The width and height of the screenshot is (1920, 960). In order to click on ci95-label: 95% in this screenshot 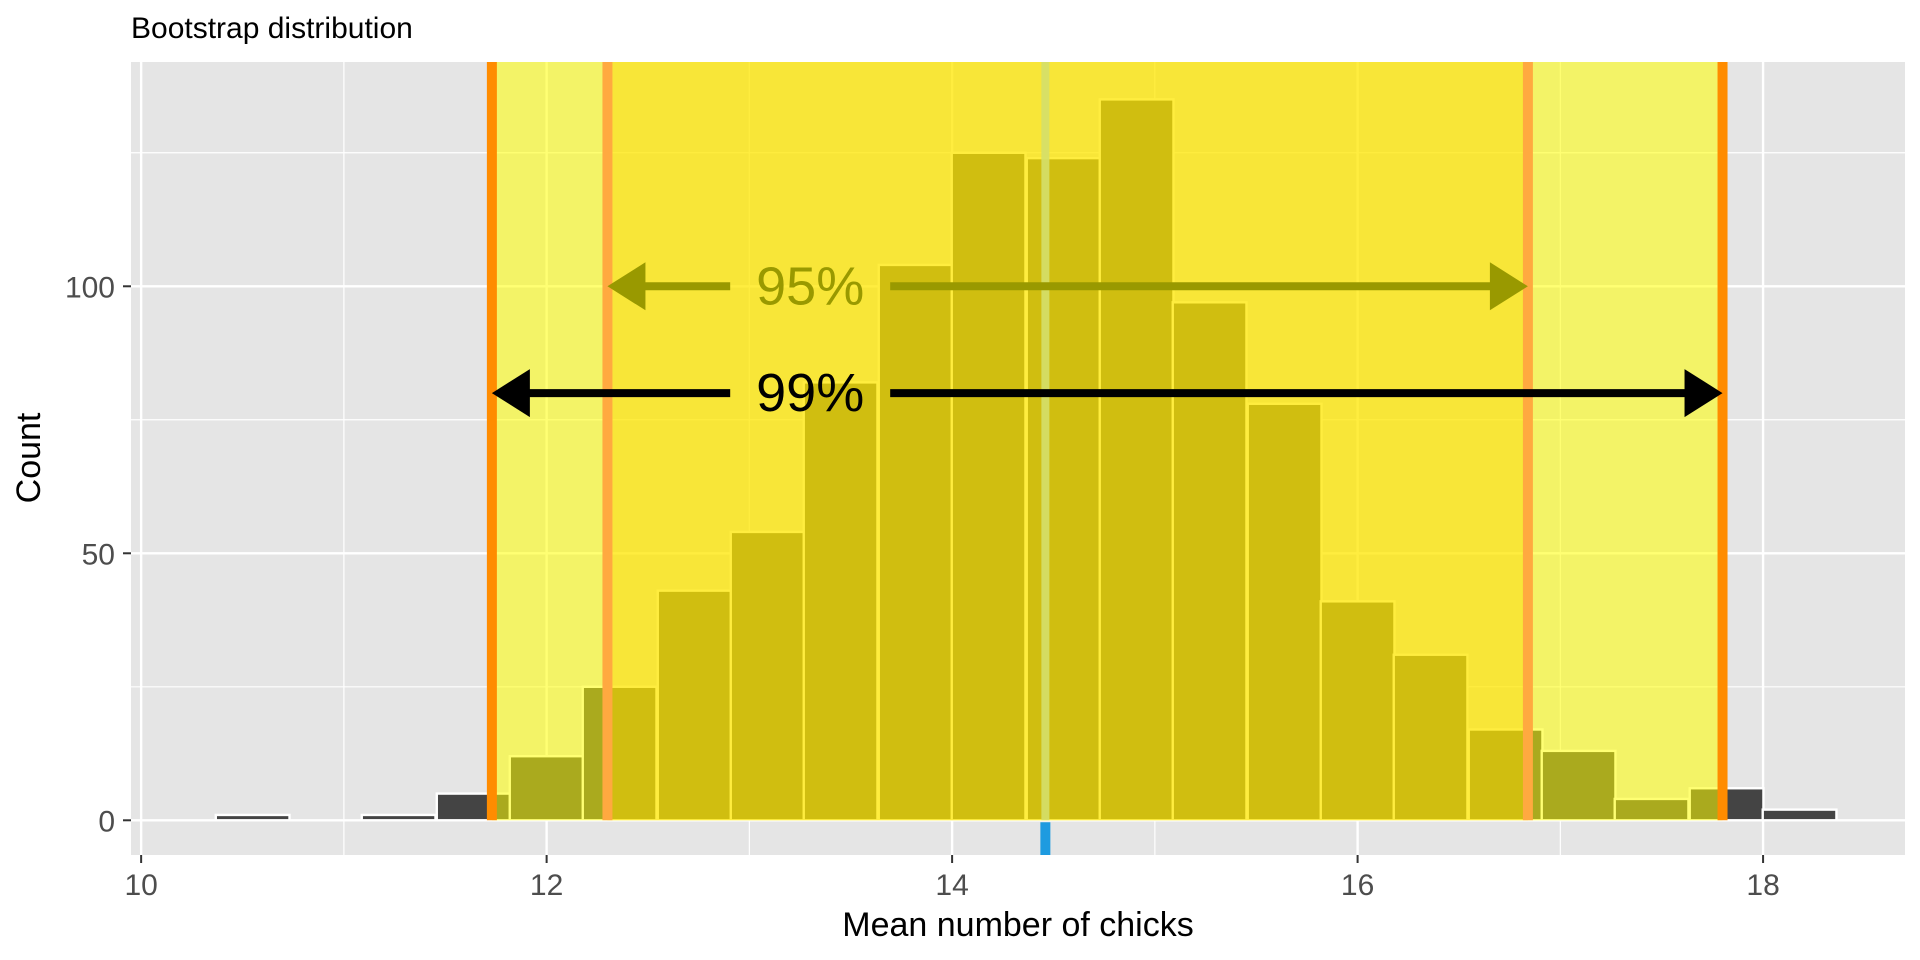, I will do `click(810, 286)`.